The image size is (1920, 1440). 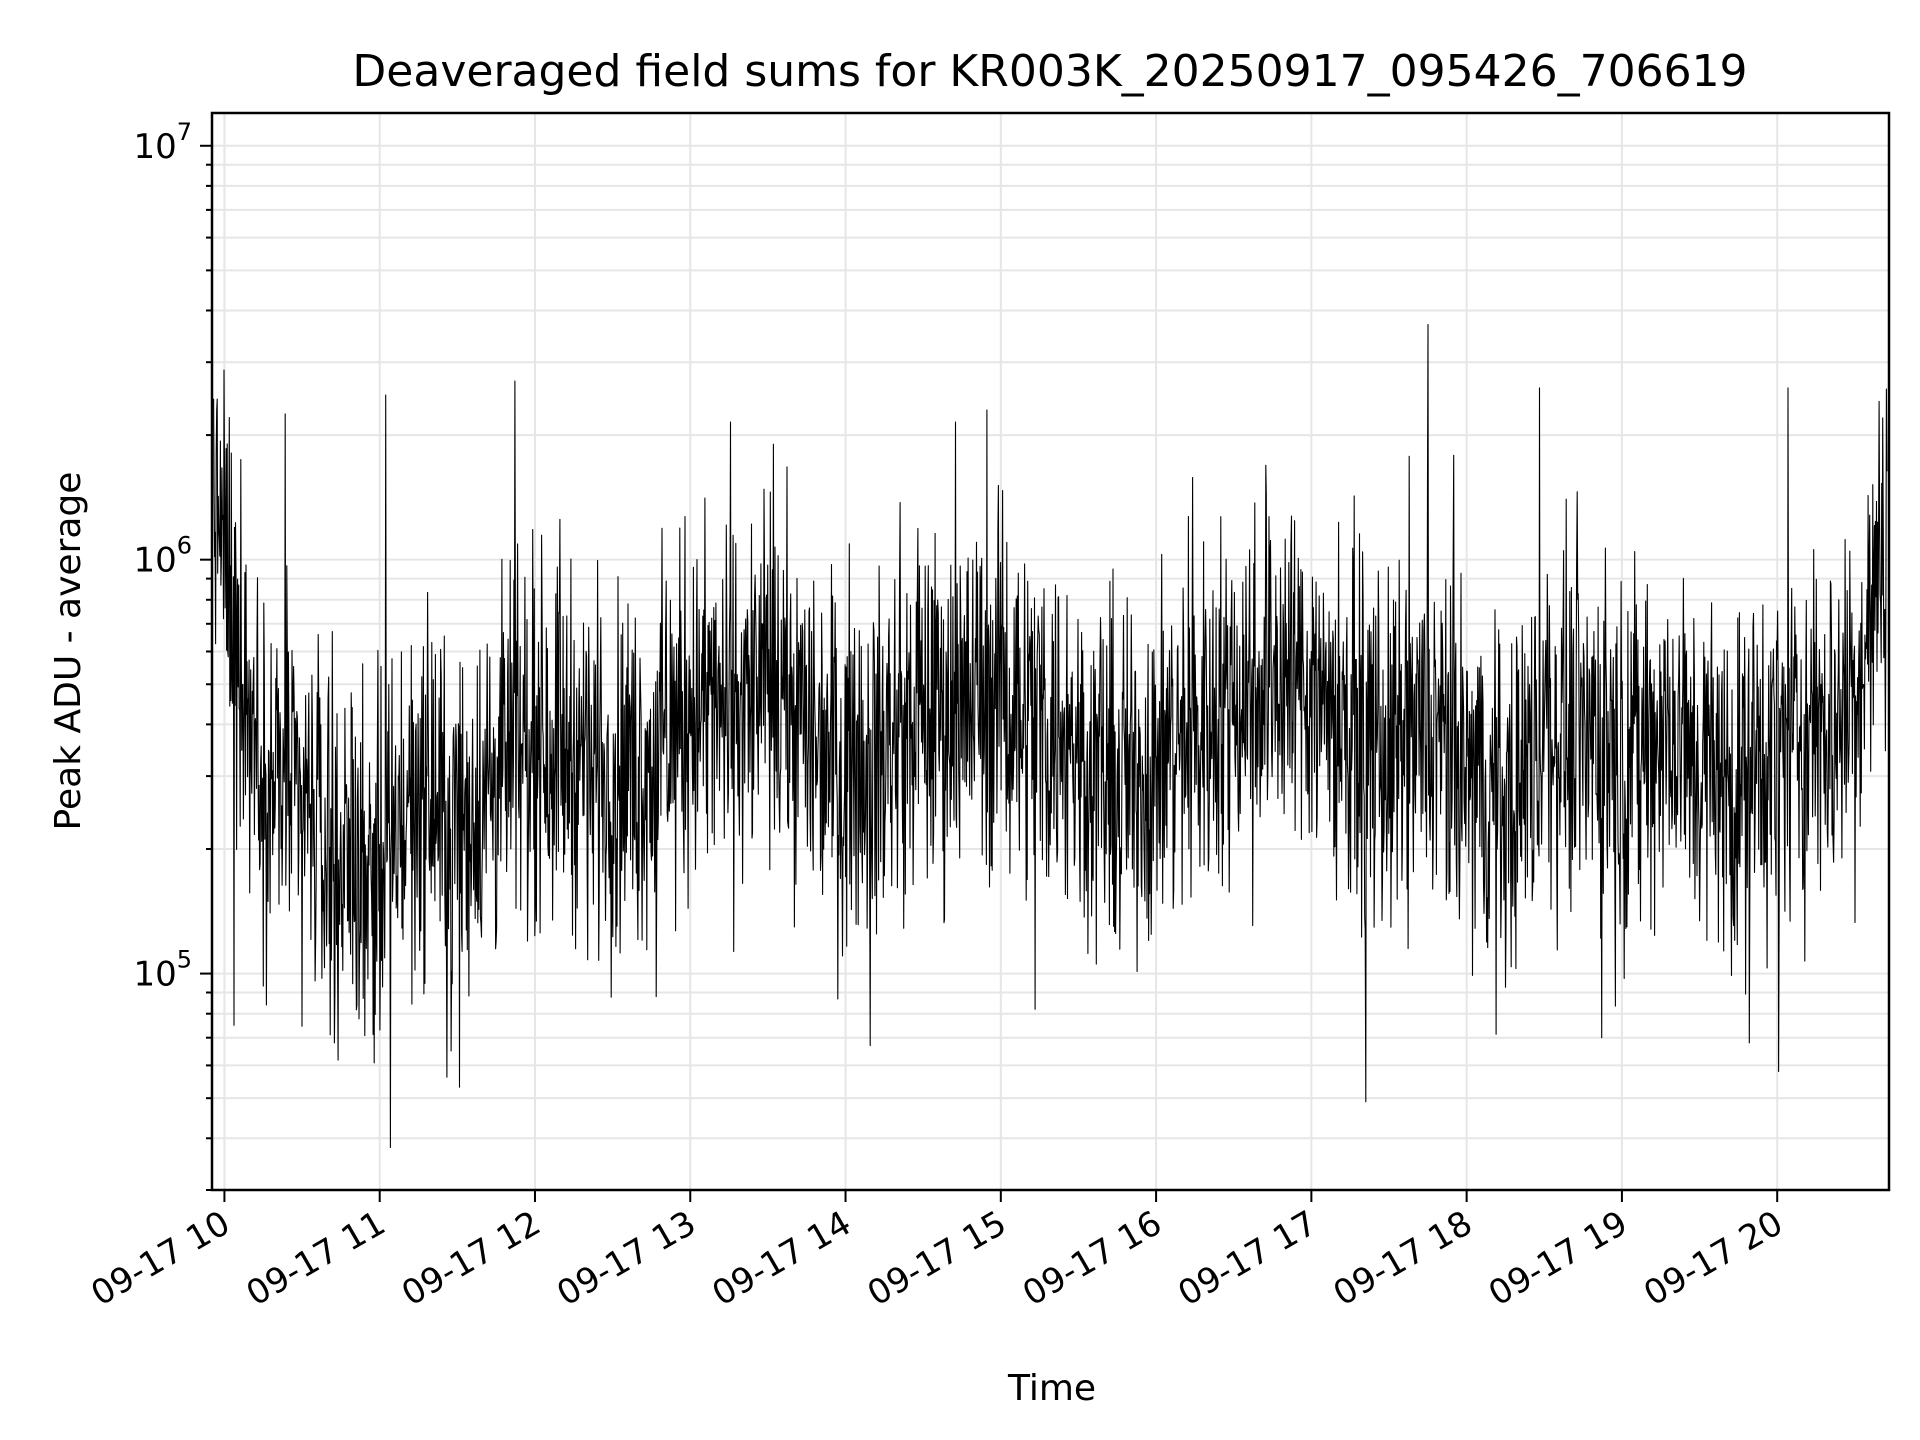 I want to click on y-tick-label: 10⁵, so click(x=162, y=970).